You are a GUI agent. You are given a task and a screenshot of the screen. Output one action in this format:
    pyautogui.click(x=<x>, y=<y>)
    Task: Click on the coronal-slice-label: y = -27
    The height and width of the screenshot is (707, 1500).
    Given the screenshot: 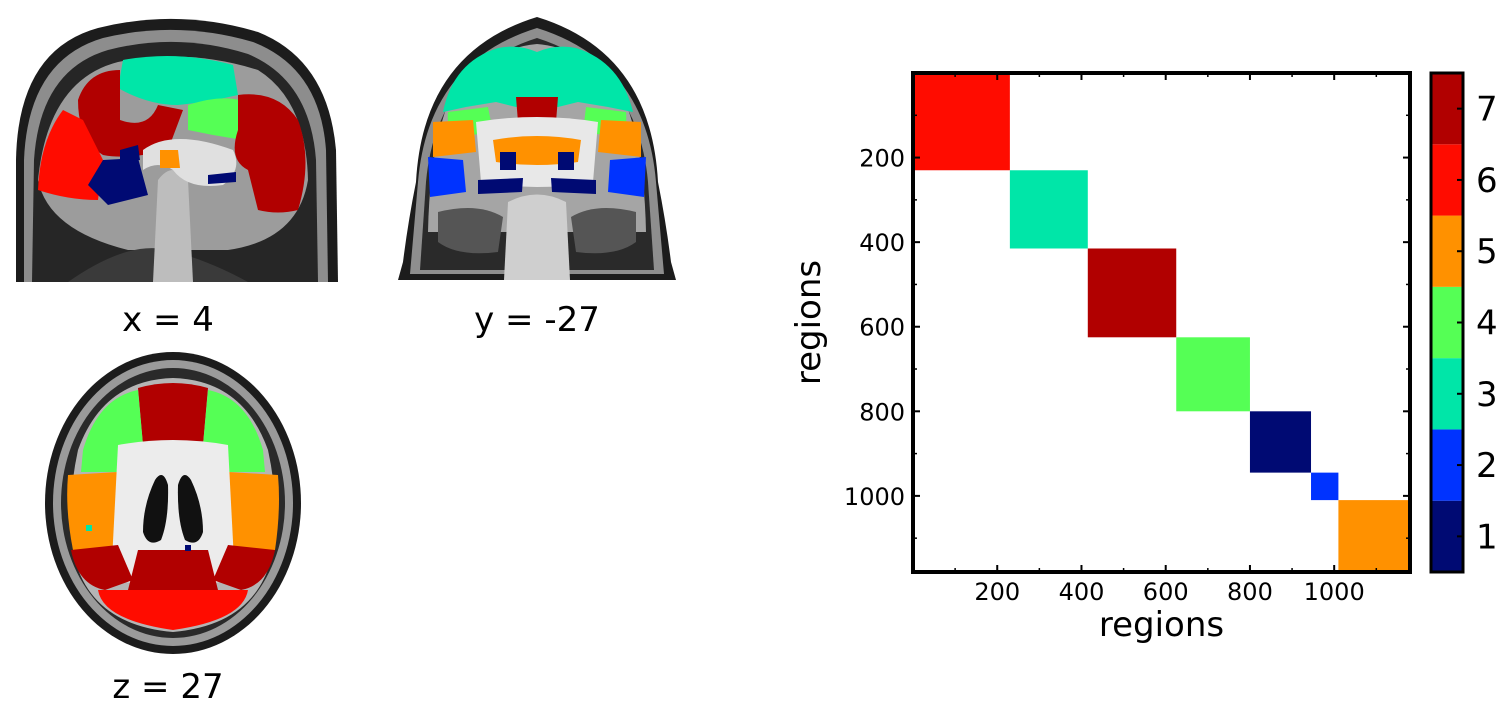 What is the action you would take?
    pyautogui.click(x=537, y=320)
    